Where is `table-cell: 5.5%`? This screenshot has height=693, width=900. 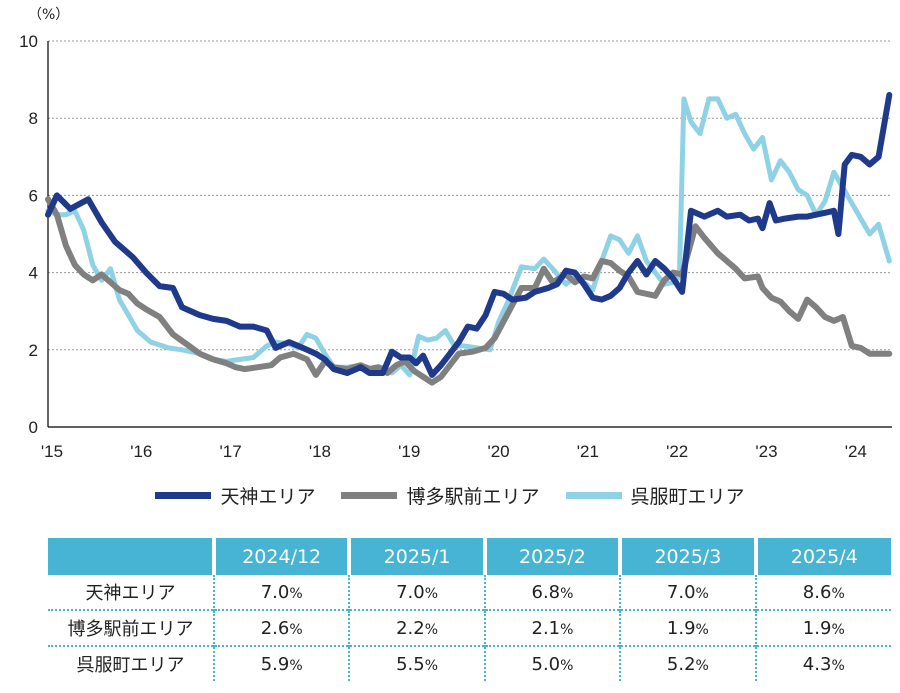 table-cell: 5.5% is located at coordinates (416, 663).